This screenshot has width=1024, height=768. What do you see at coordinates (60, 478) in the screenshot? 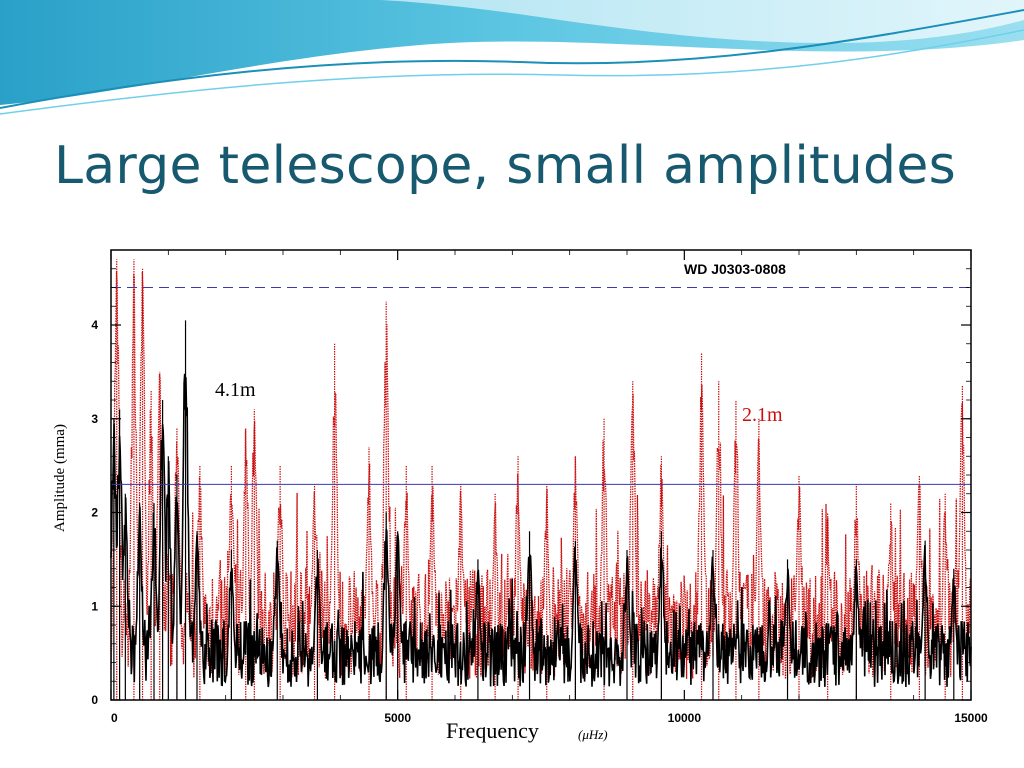
I see `ylabel: Amplitude (mma)` at bounding box center [60, 478].